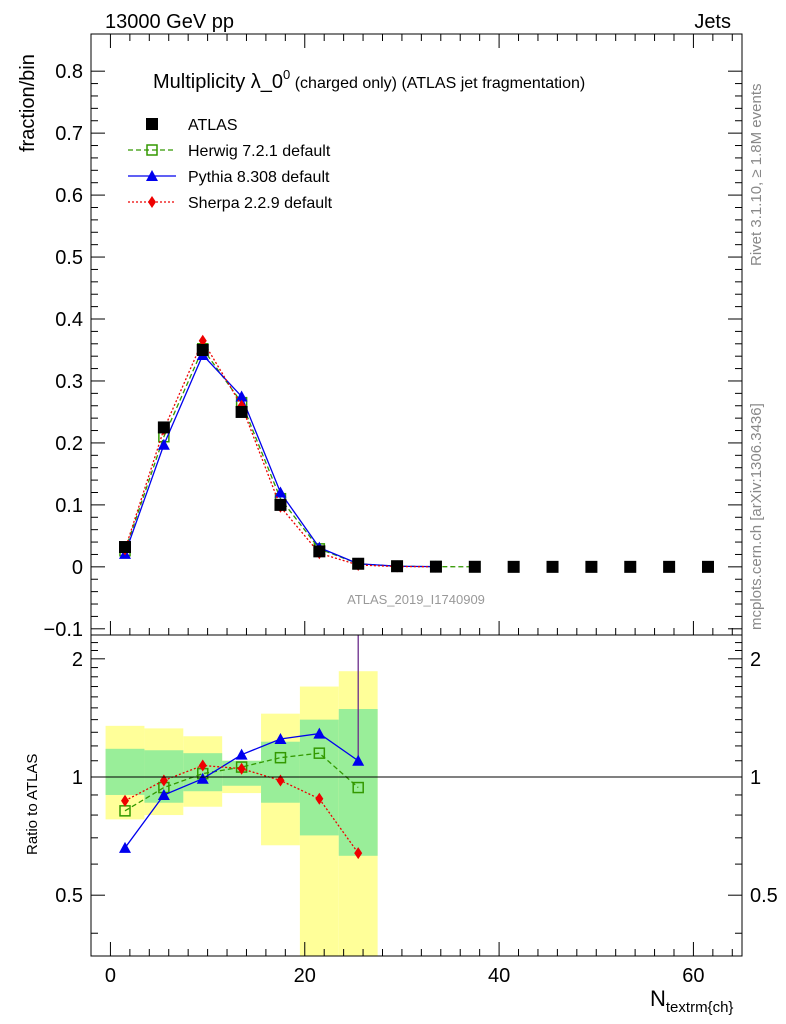  What do you see at coordinates (764, 896) in the screenshot?
I see `ratio-ytick-label-right: 0.5` at bounding box center [764, 896].